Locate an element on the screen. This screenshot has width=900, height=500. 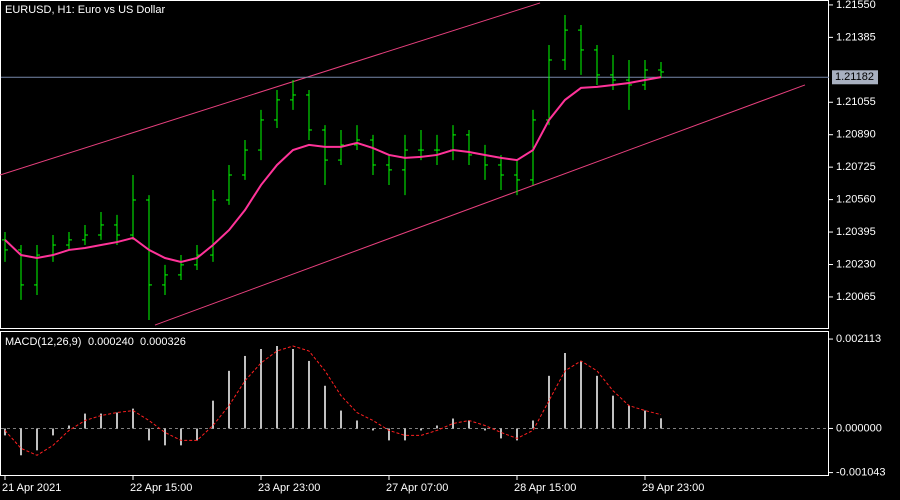
current-price-box is located at coordinates (855, 77).